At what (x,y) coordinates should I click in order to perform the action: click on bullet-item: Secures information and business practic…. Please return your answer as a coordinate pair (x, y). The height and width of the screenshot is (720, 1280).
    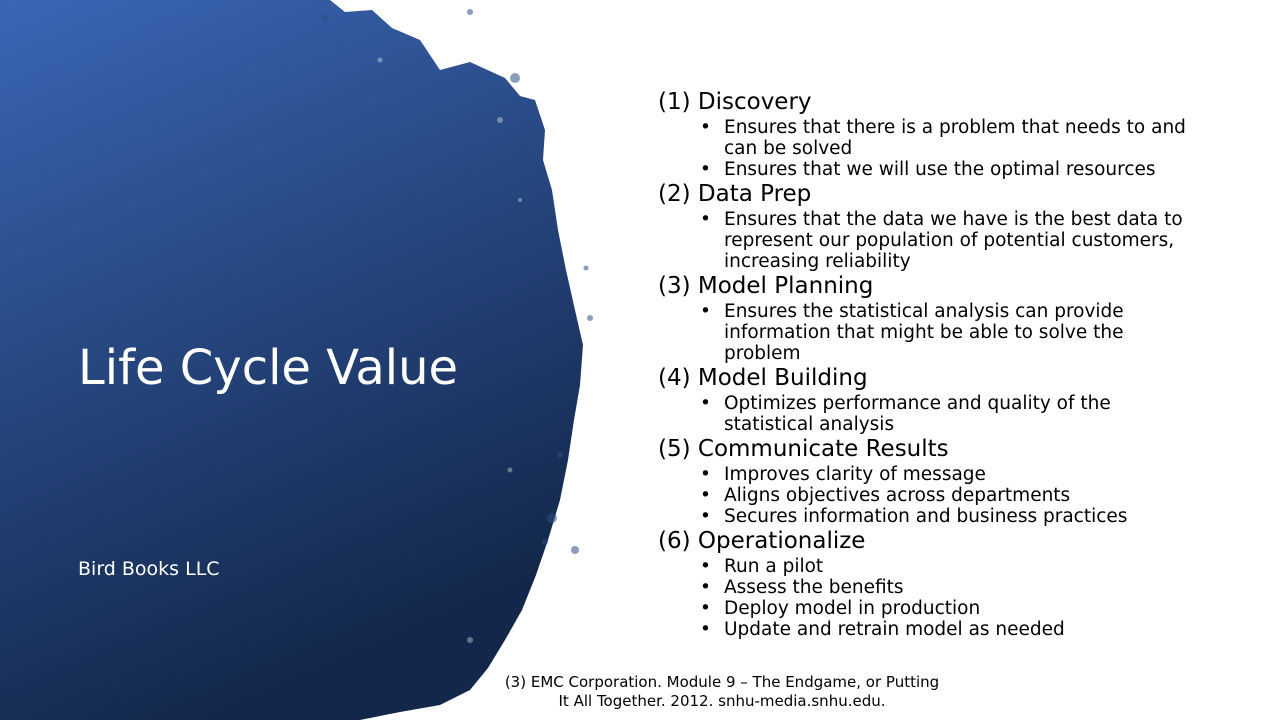
    Looking at the image, I should click on (949, 516).